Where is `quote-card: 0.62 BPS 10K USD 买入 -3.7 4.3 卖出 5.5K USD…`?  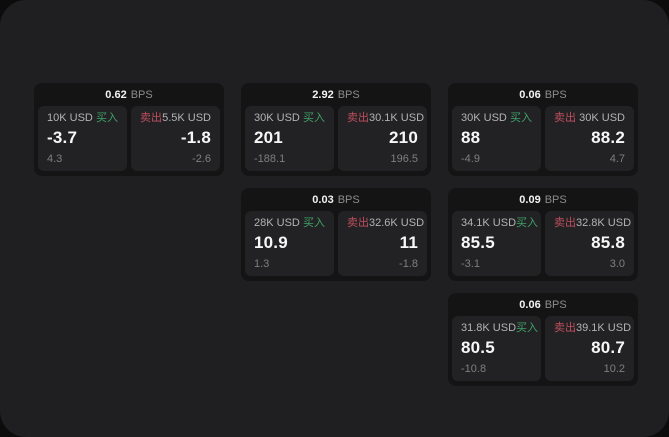 quote-card: 0.62 BPS 10K USD 买入 -3.7 4.3 卖出 5.5K USD… is located at coordinates (129, 129).